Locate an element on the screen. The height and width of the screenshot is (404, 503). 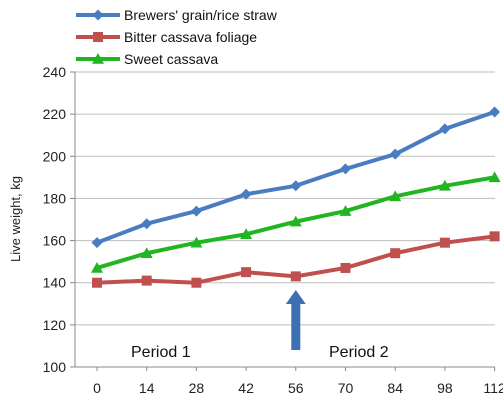
x-tick-label-84: 84 is located at coordinates (395, 388).